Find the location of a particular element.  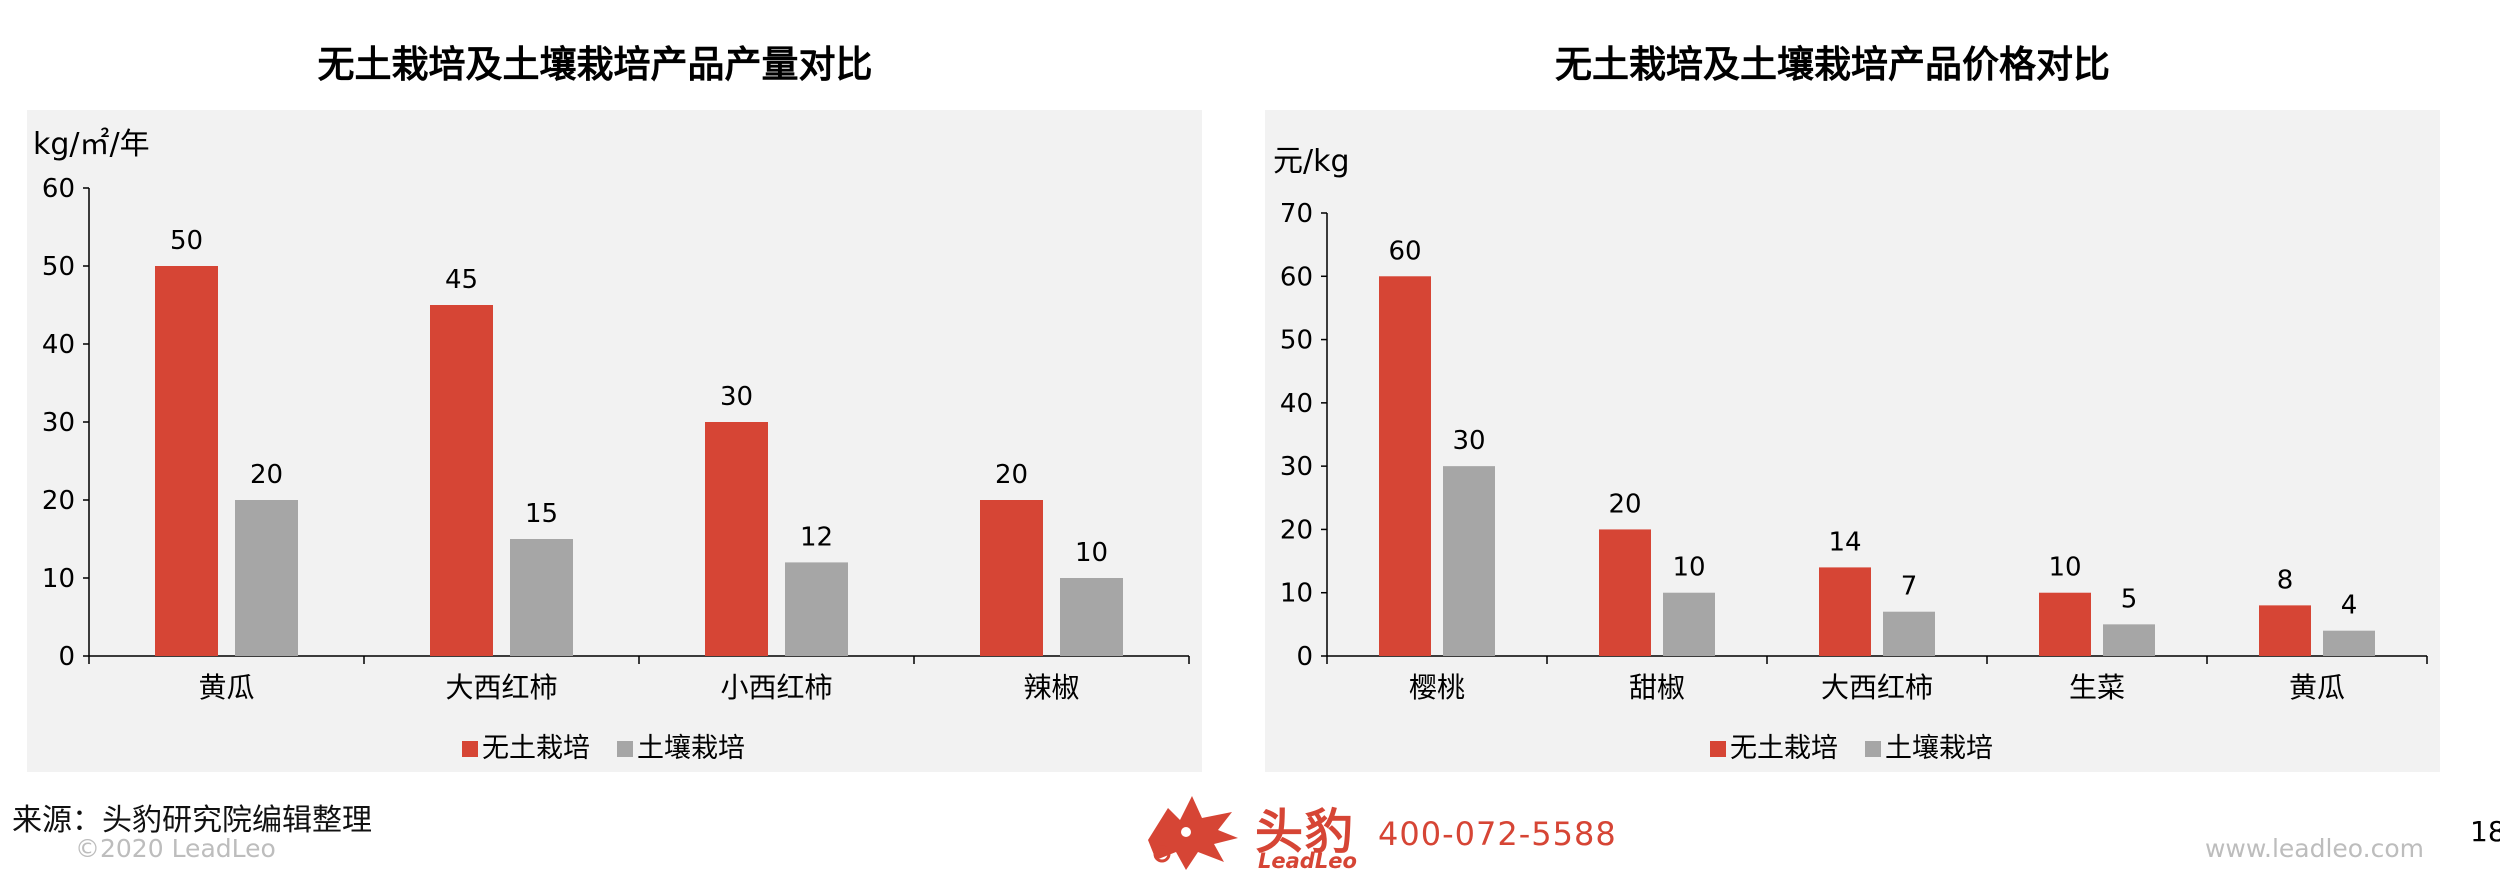

phone-number: 400-072-5588 is located at coordinates (1497, 834).